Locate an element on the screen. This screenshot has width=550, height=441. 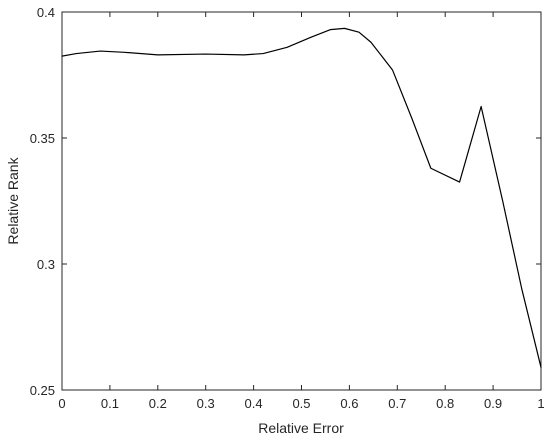
x-tick-label: 0.2 is located at coordinates (158, 403).